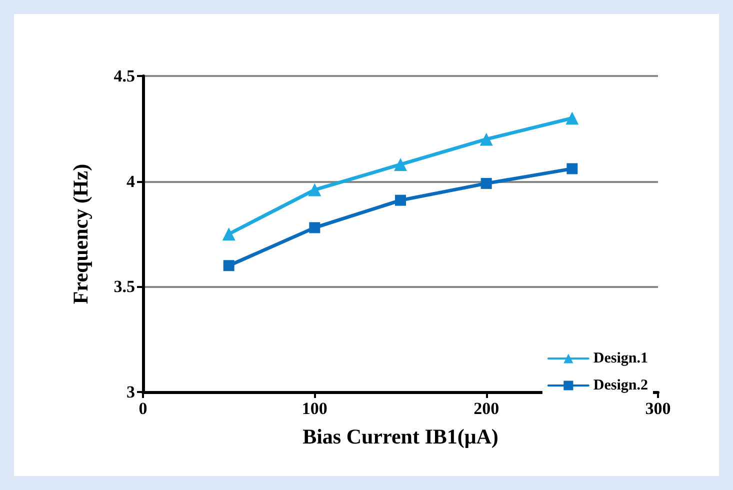 This screenshot has width=733, height=490. Describe the element at coordinates (400, 436) in the screenshot. I see `x-axis-title: Bias Current IB1(μA)` at that location.